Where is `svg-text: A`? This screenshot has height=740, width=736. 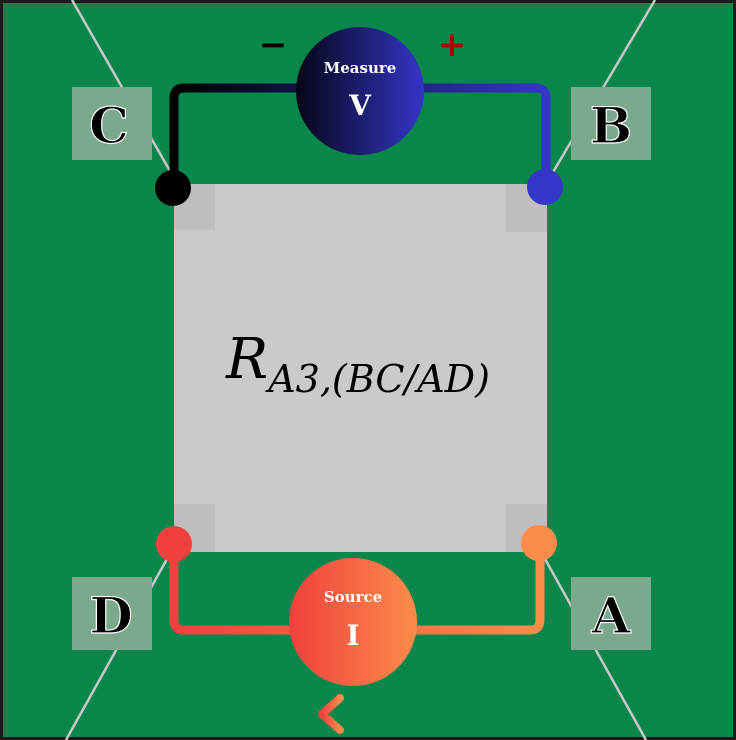 svg-text: A is located at coordinates (611, 615).